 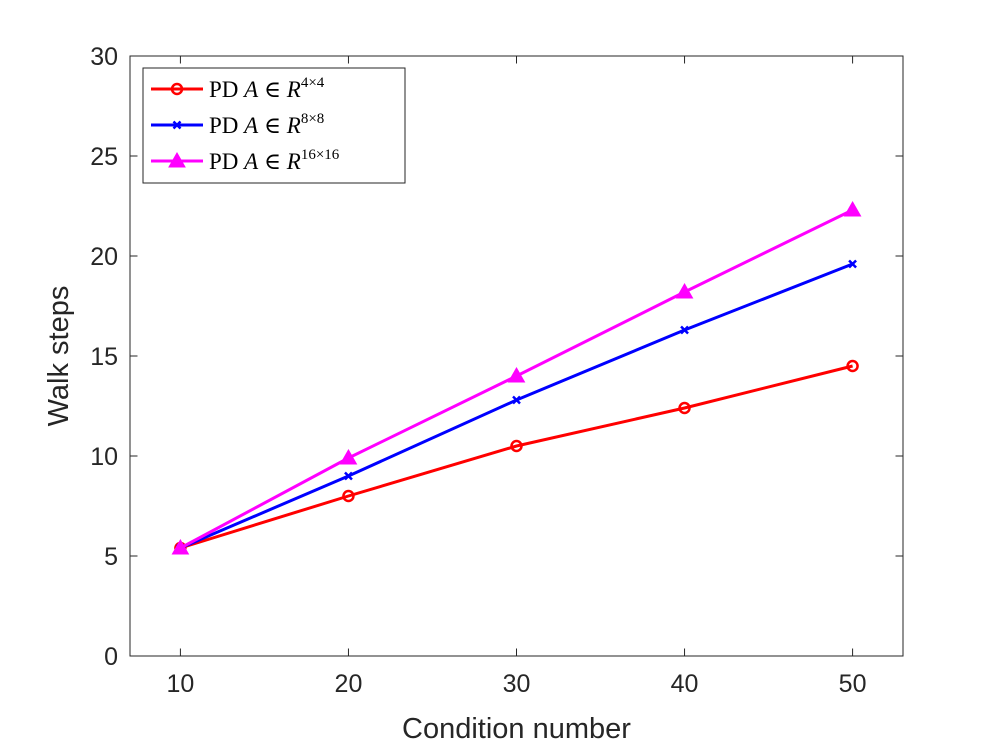 What do you see at coordinates (685, 684) in the screenshot?
I see `x-tick-label: 40` at bounding box center [685, 684].